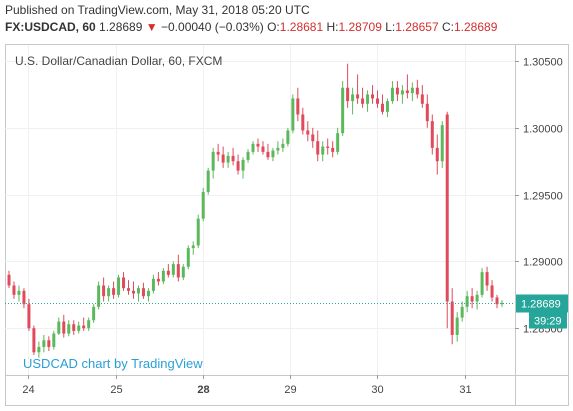 Image resolution: width=573 pixels, height=411 pixels. I want to click on symbol-label: FX:USDCAD, 60, so click(50, 27).